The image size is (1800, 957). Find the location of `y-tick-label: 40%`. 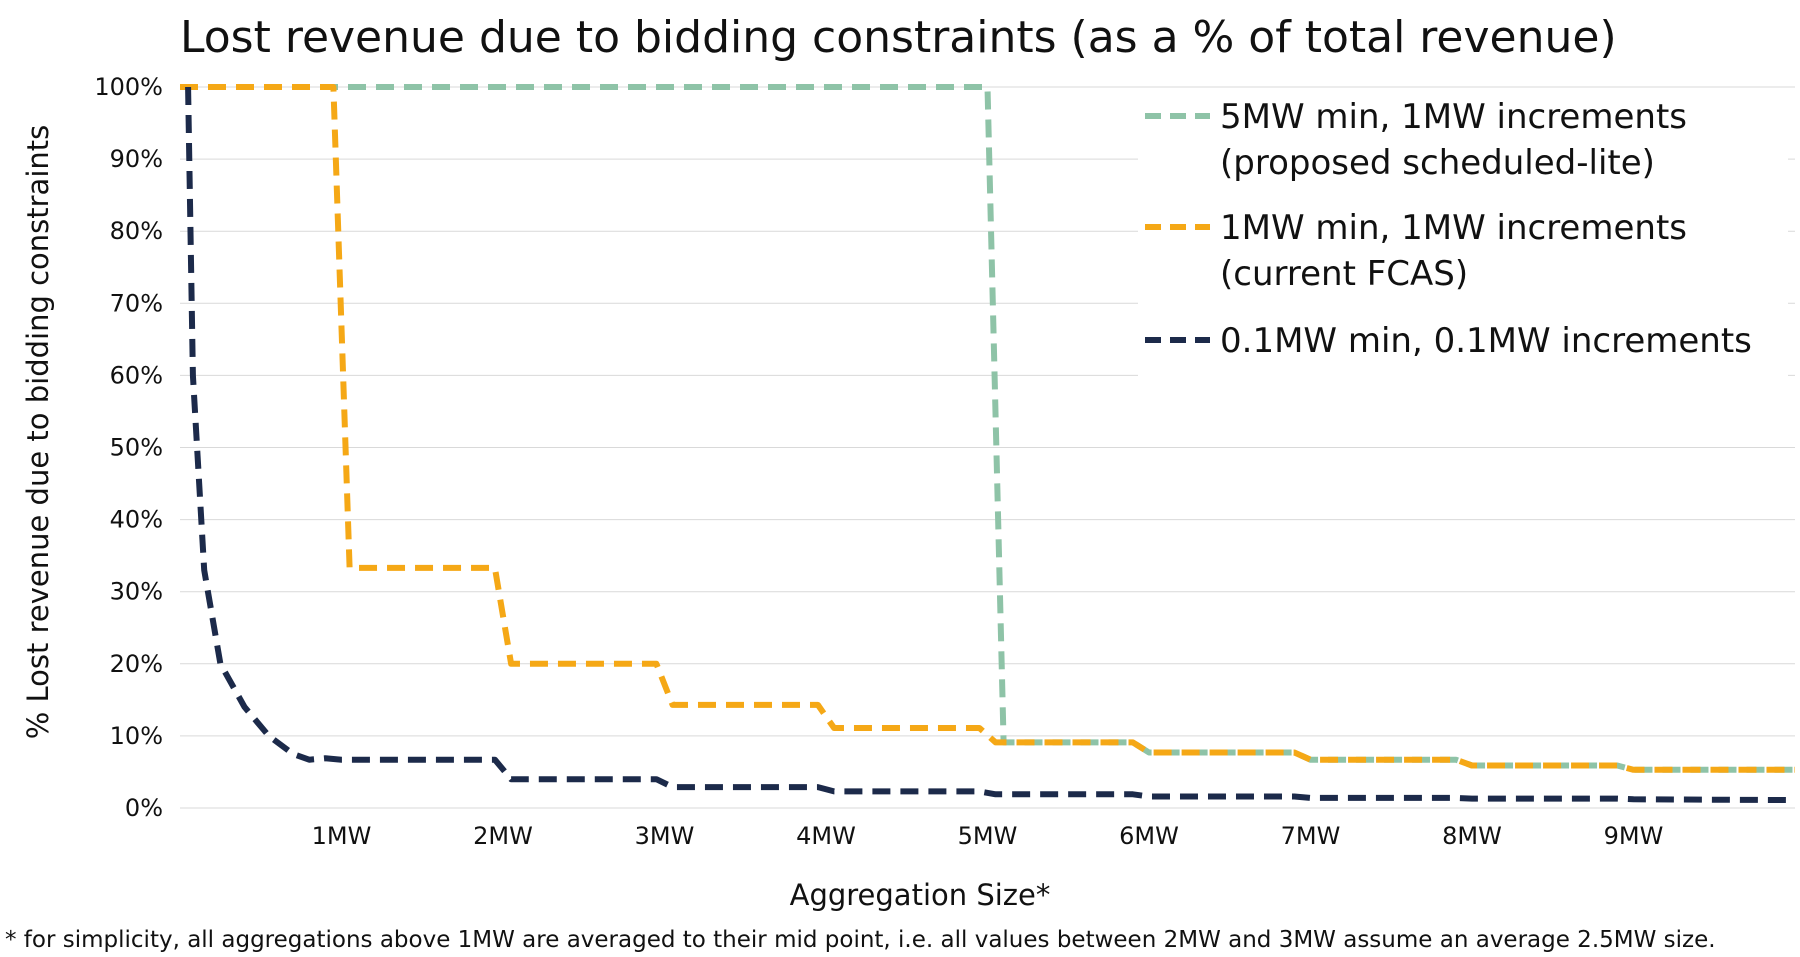

y-tick-label: 40% is located at coordinates (136, 520).